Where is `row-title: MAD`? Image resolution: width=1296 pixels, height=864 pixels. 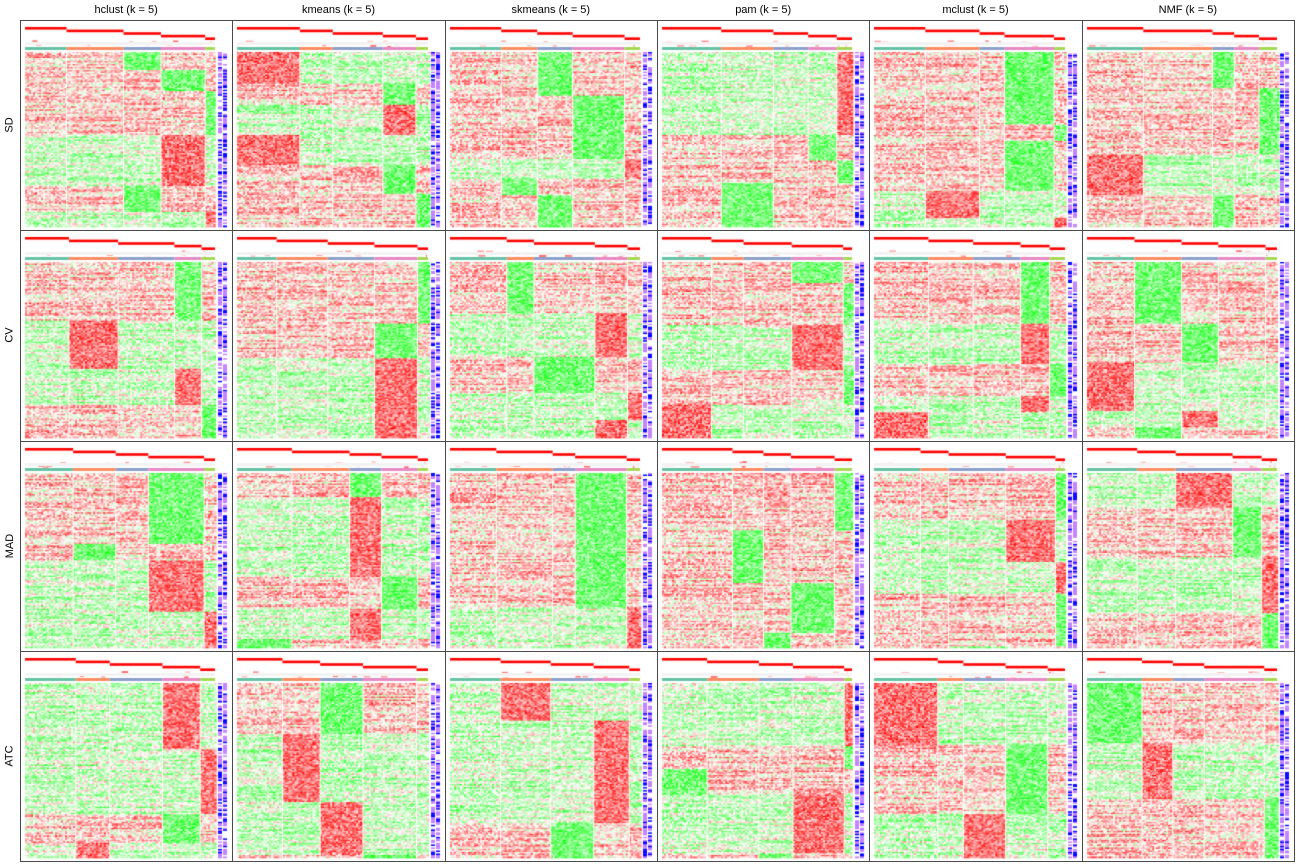
row-title: MAD is located at coordinates (10, 545).